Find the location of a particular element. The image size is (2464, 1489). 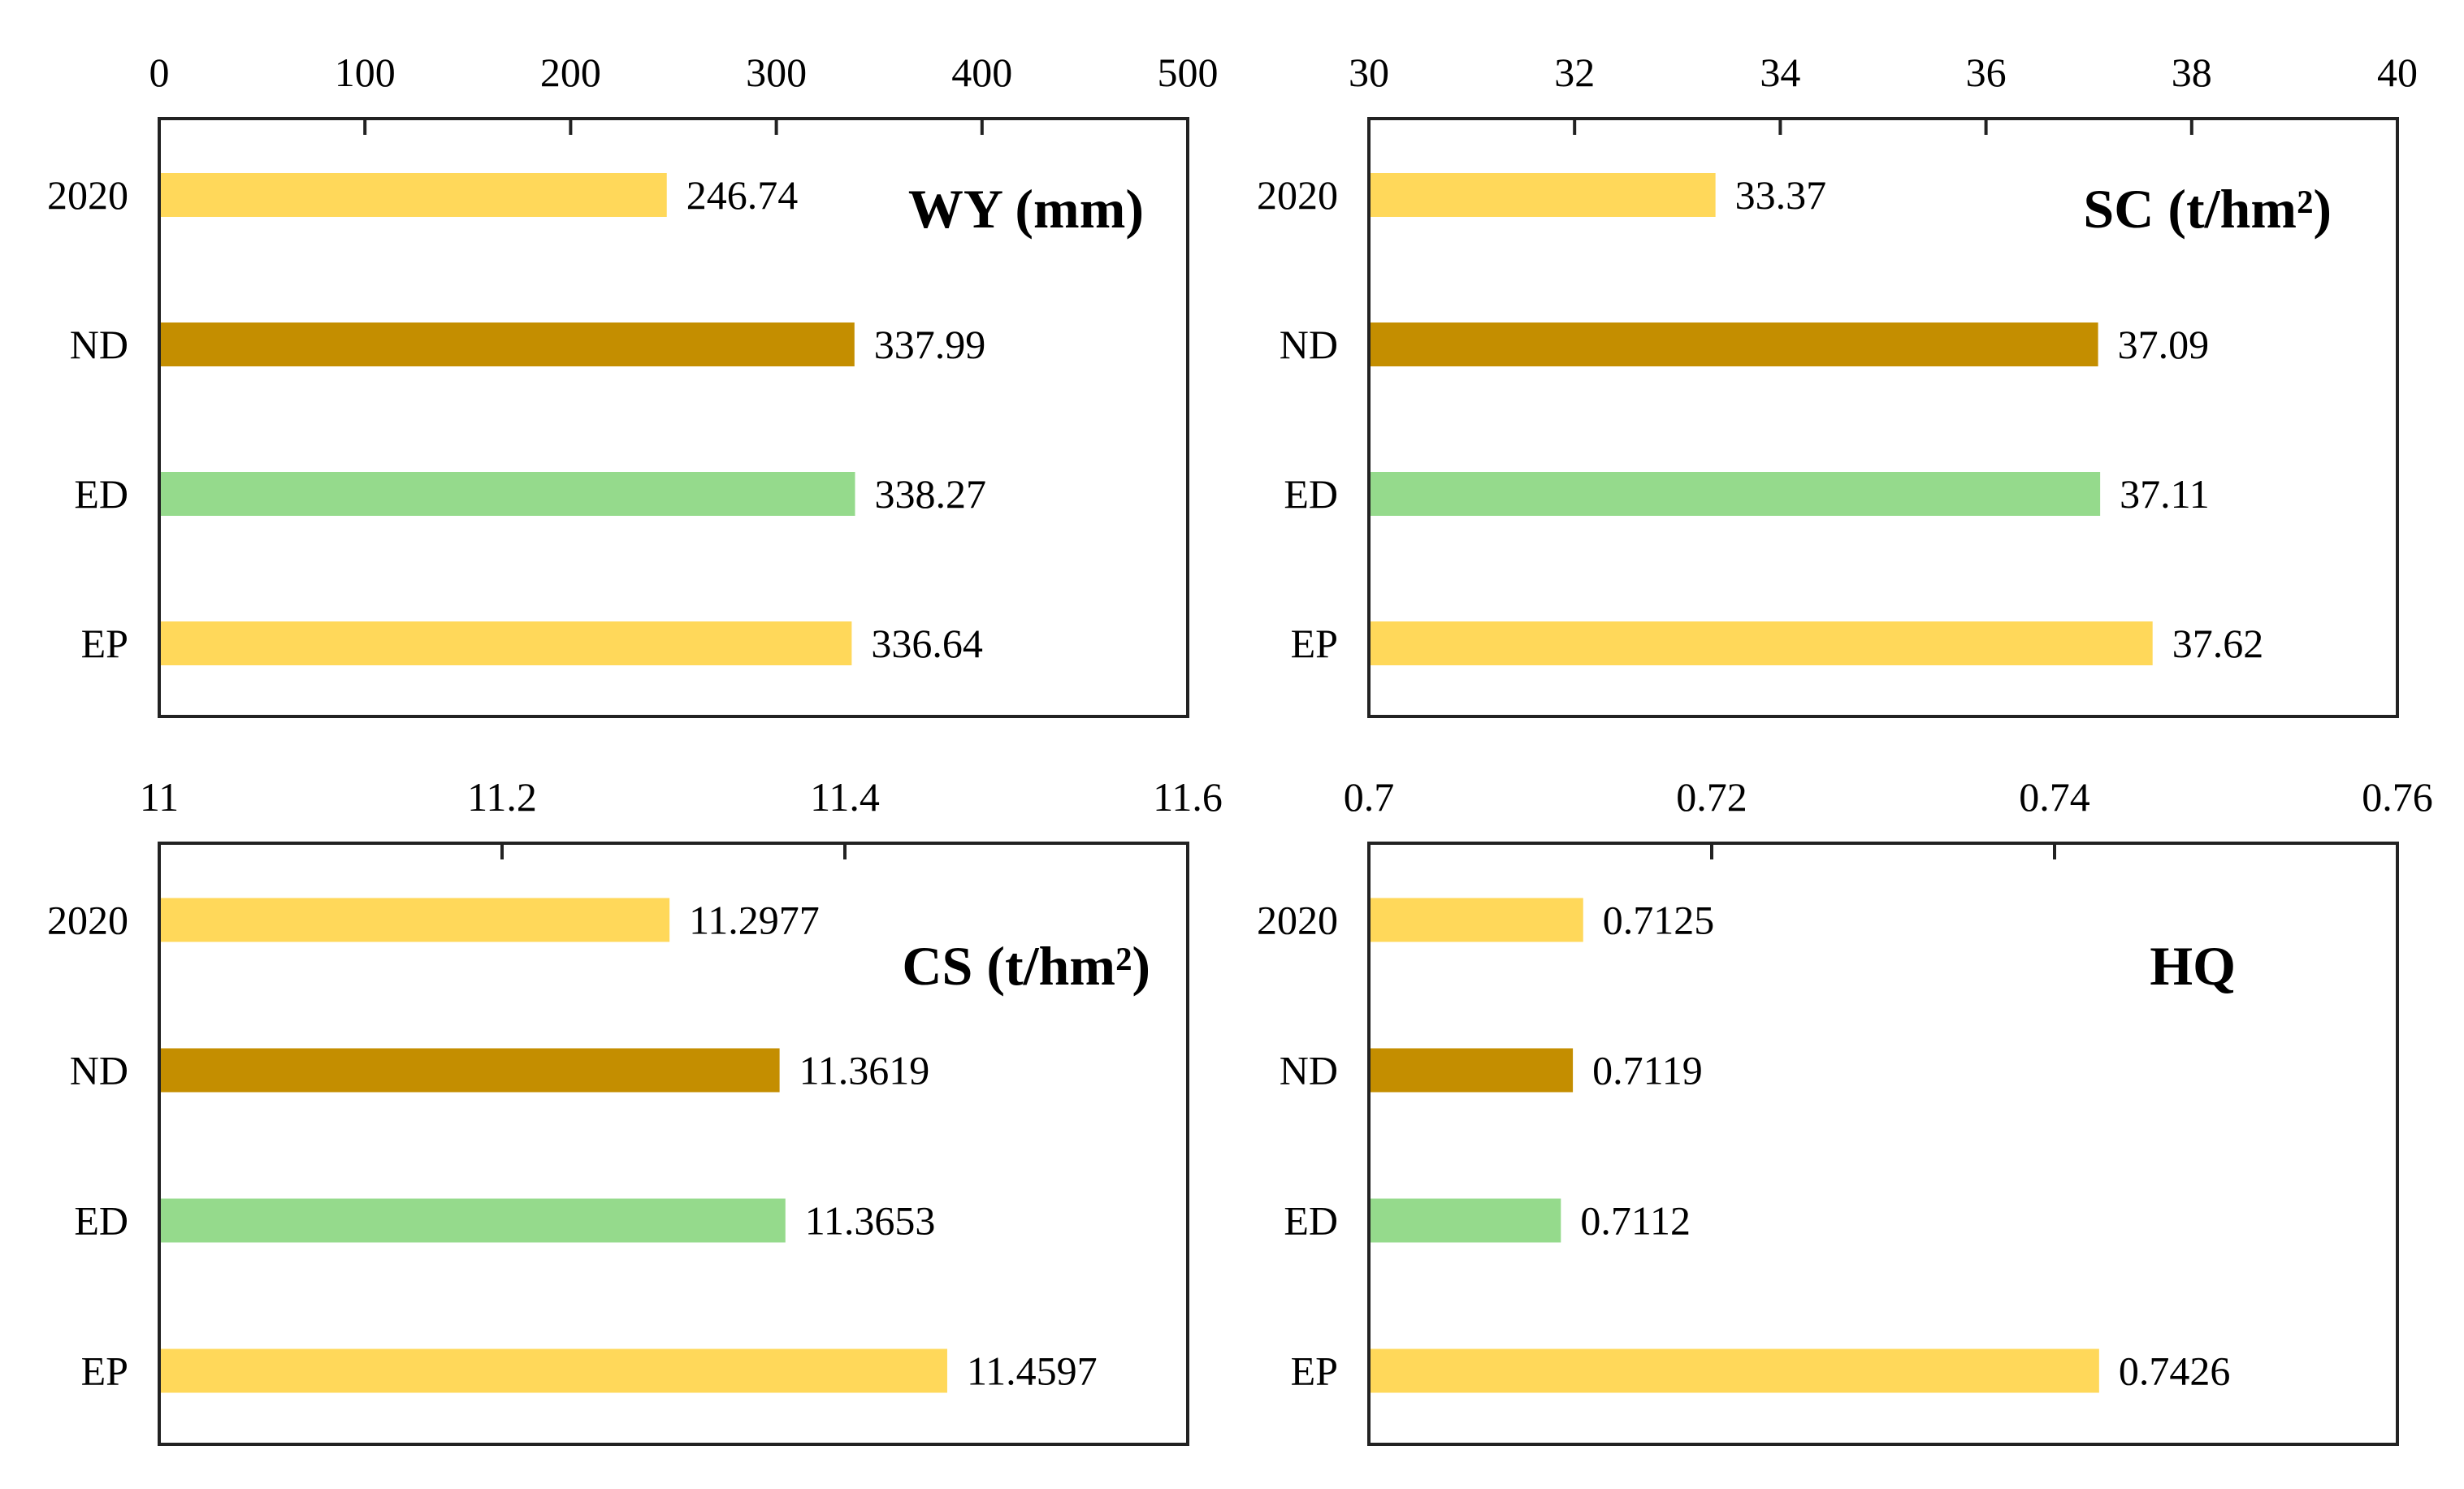

x-tick-label: 400 is located at coordinates (982, 73).